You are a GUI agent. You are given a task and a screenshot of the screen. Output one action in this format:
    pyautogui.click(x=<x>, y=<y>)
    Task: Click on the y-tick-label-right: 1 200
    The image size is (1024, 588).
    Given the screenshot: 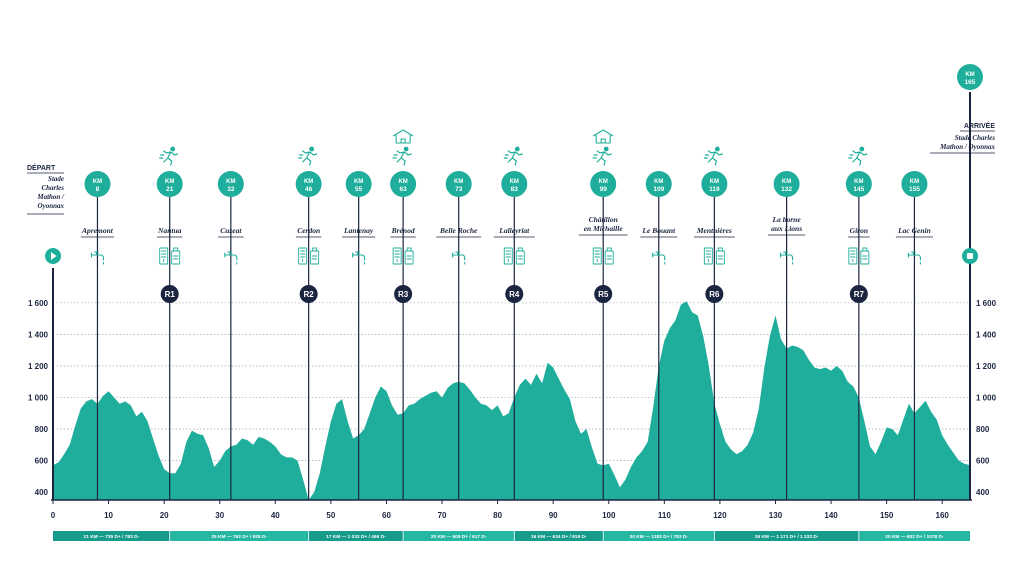 What is the action you would take?
    pyautogui.click(x=986, y=366)
    